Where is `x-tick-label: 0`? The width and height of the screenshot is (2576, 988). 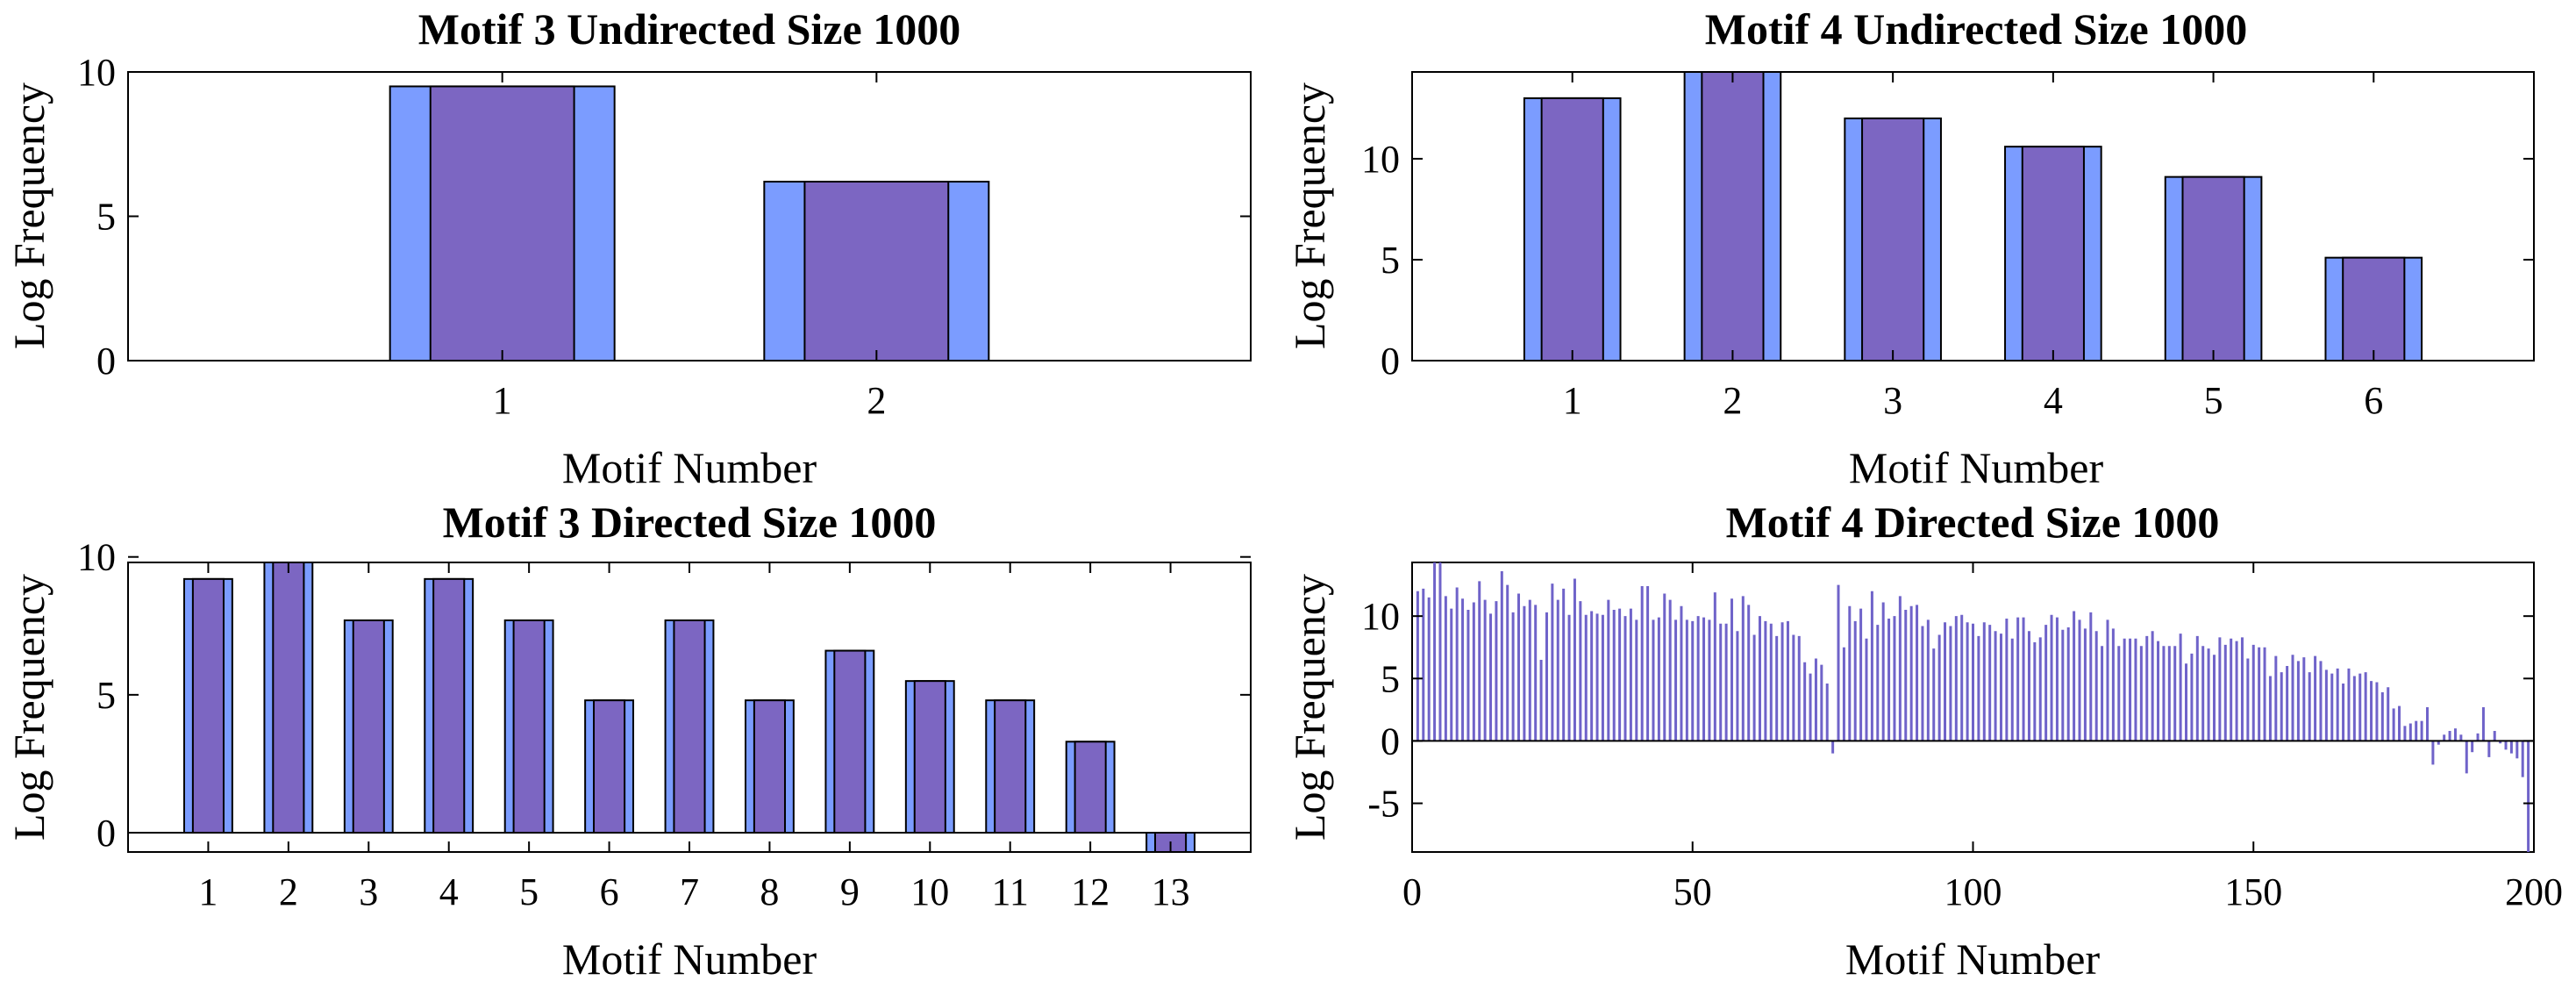
x-tick-label: 0 is located at coordinates (1412, 891).